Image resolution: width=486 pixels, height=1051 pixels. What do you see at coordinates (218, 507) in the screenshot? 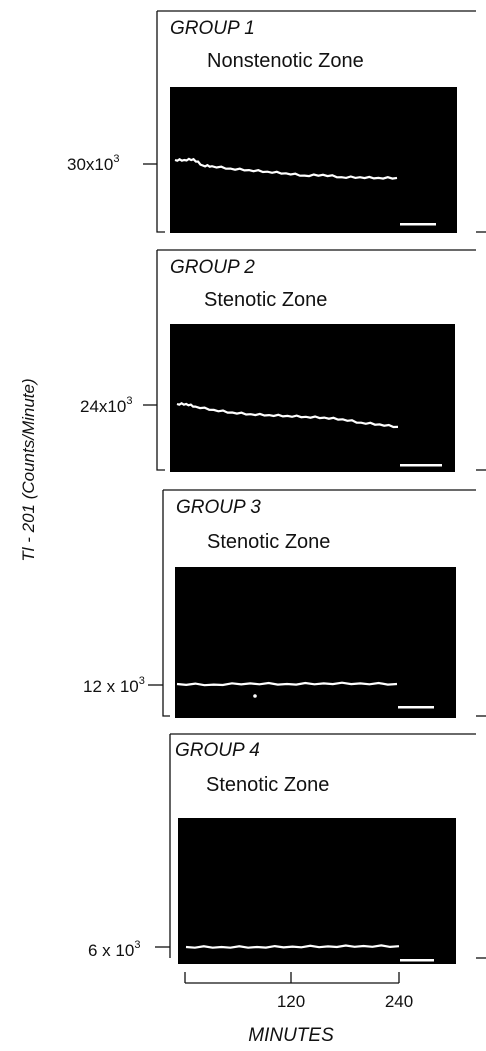
I see `group-label: GROUP 3` at bounding box center [218, 507].